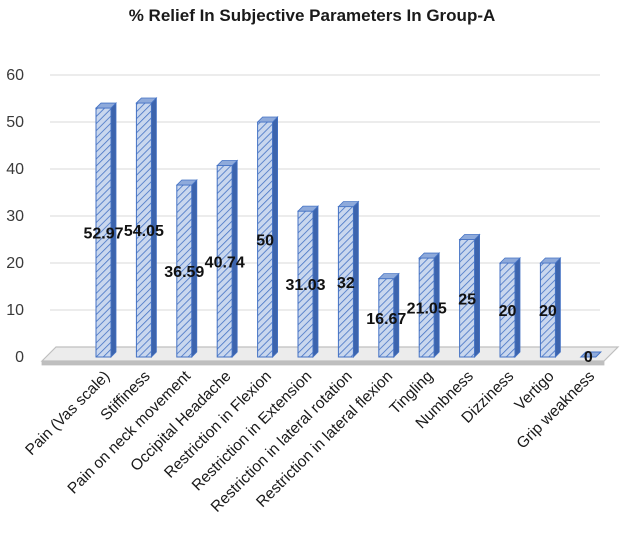 The width and height of the screenshot is (623, 554). I want to click on data-label: 0, so click(588, 357).